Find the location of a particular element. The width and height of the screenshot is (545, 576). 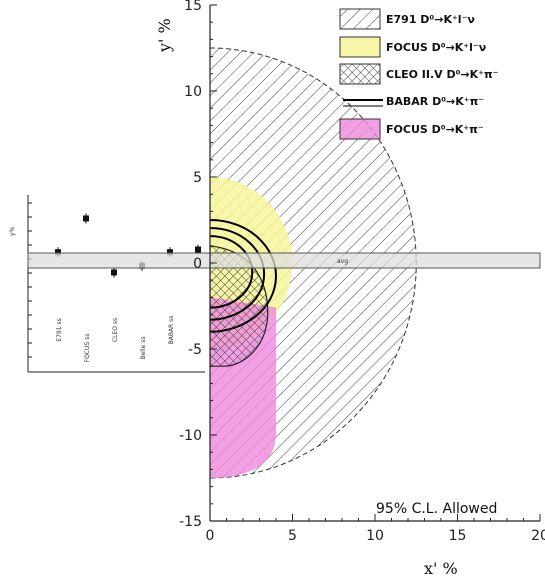

inset-category-label-1: FOCUS ss is located at coordinates (87, 348).